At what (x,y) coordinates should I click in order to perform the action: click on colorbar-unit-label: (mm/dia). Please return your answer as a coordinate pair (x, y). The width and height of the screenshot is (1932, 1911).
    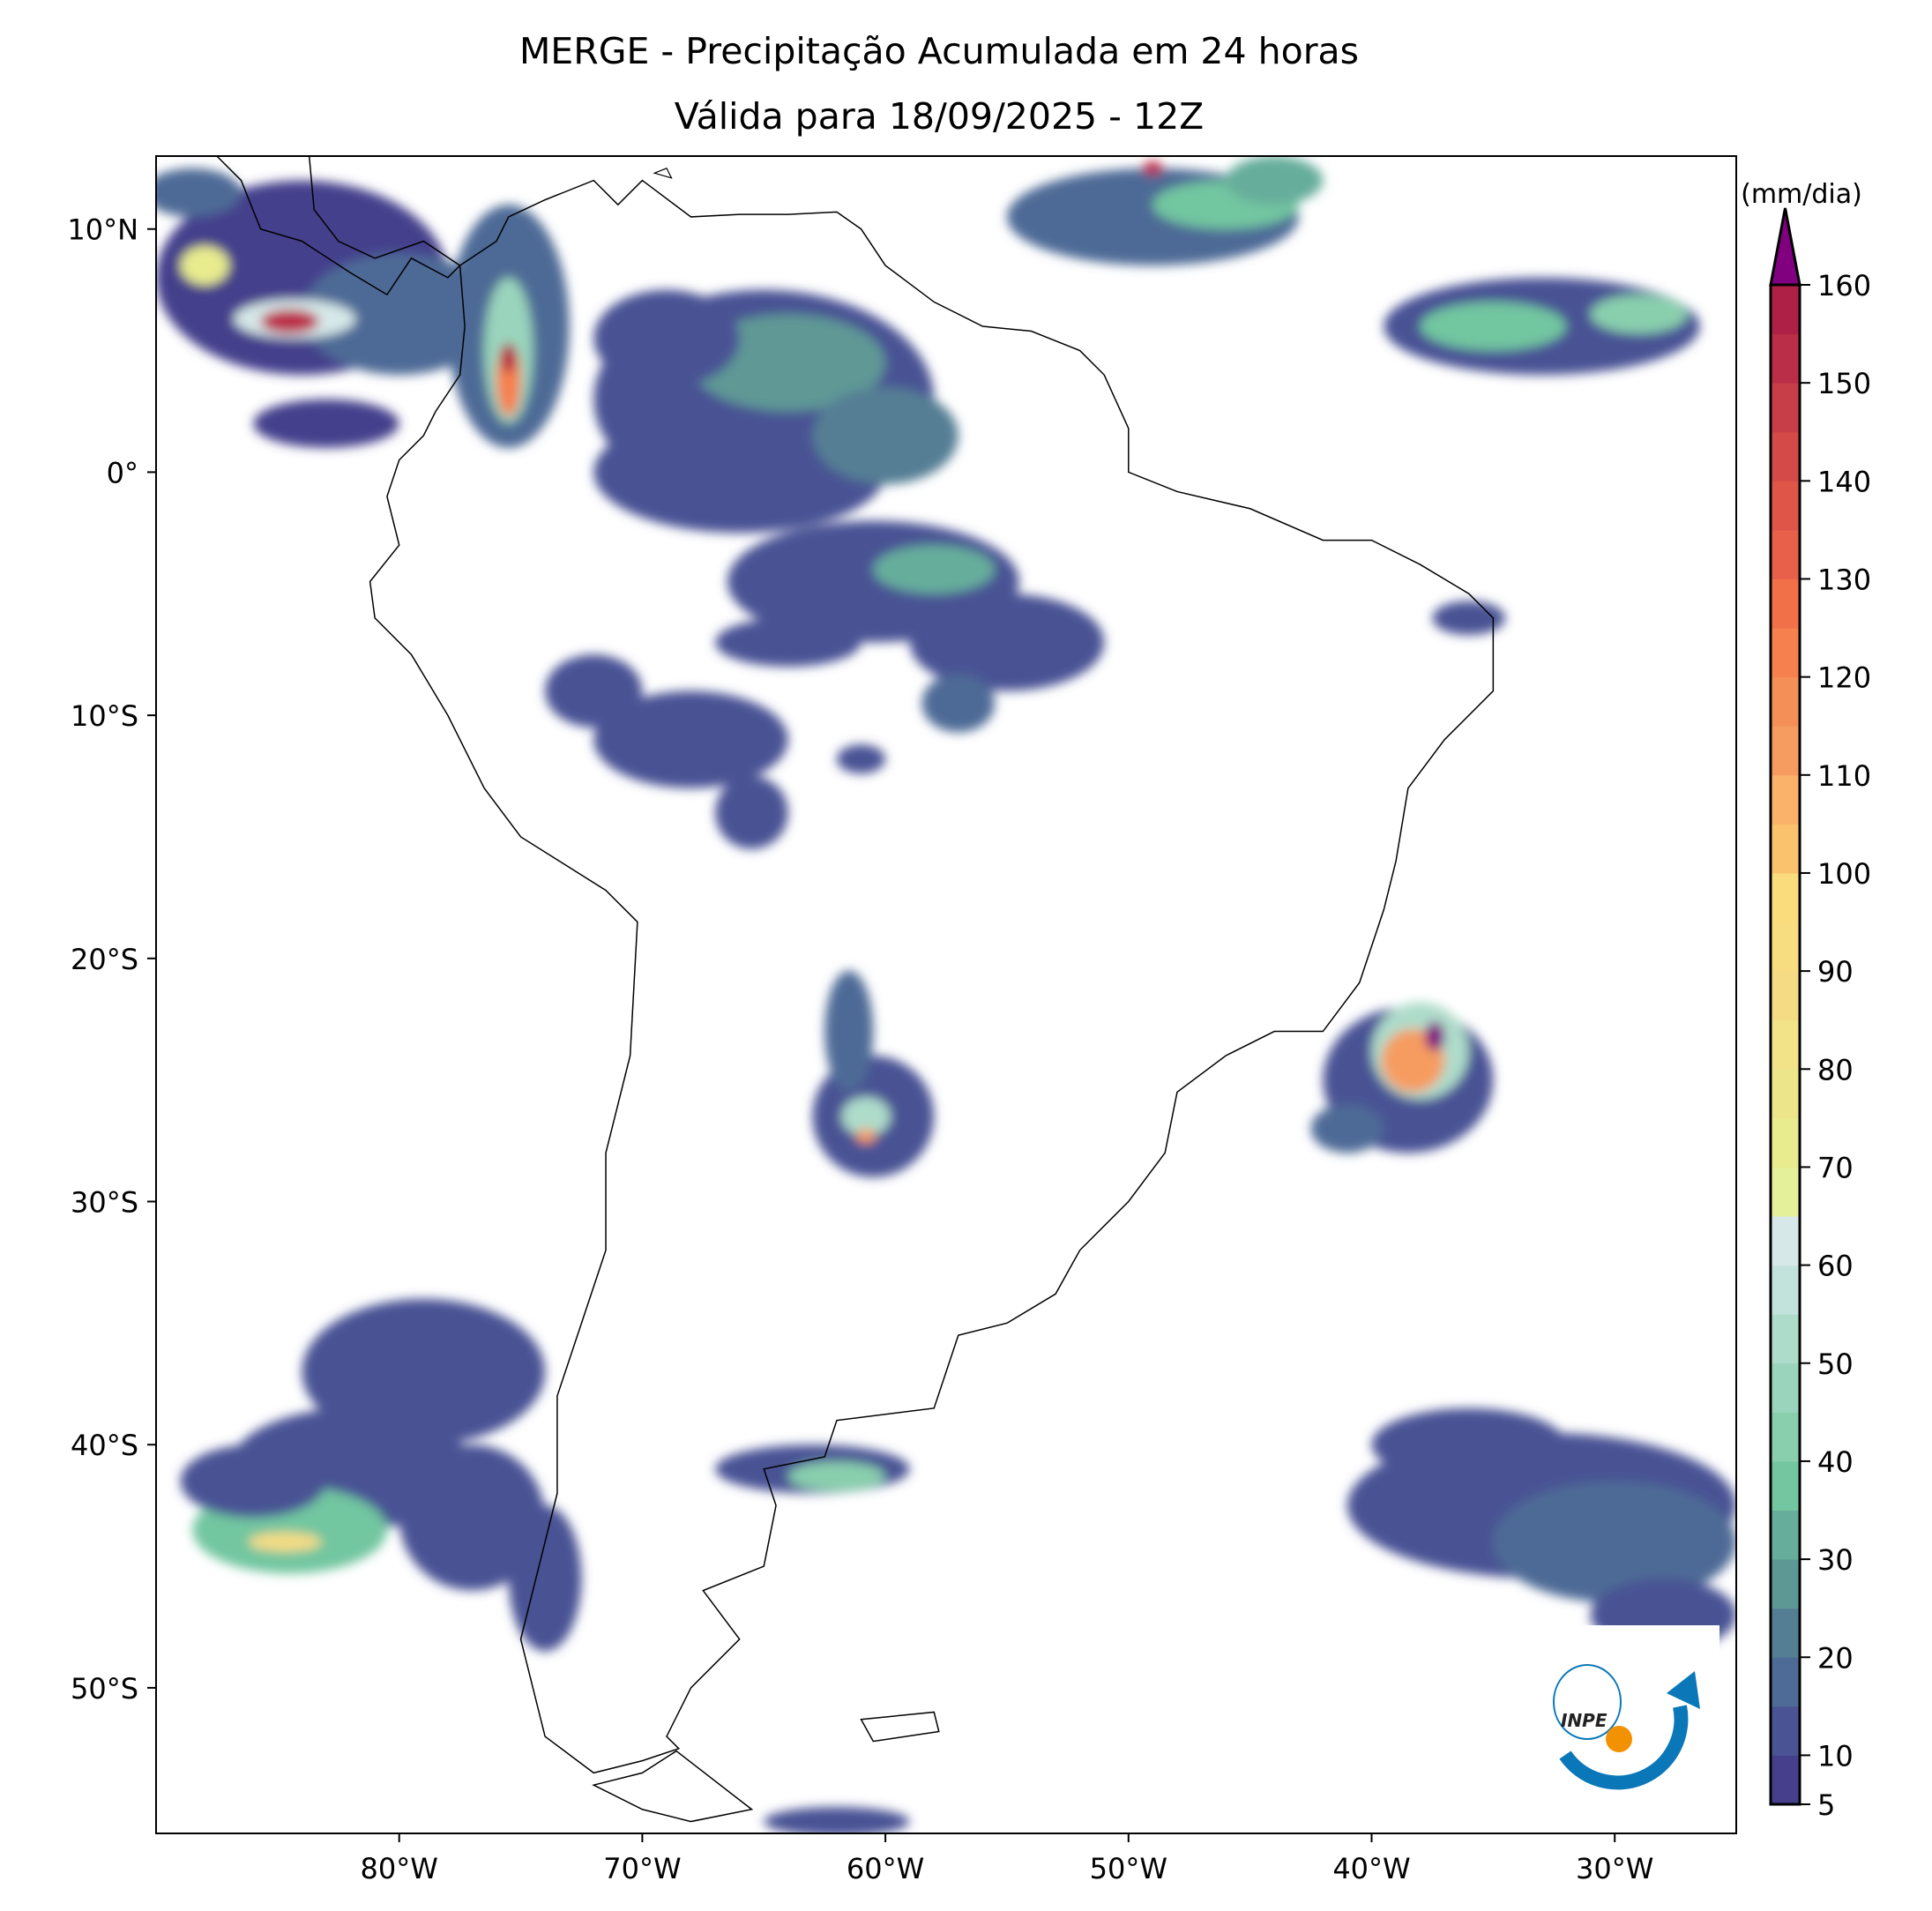
    Looking at the image, I should click on (1801, 194).